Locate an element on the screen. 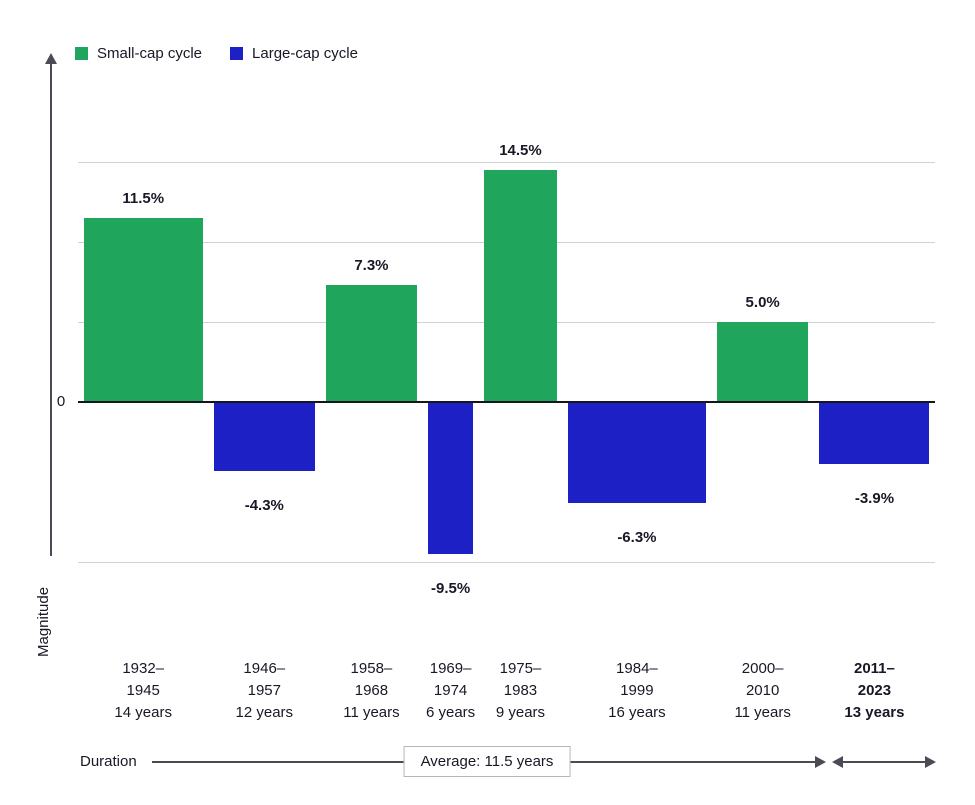 This screenshot has height=805, width=975. left-arrow-icon is located at coordinates (837, 762).